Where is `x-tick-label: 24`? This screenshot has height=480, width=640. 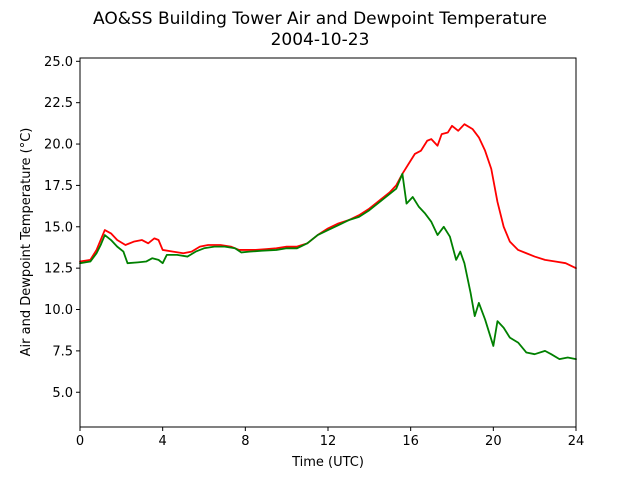
x-tick-label: 24 is located at coordinates (576, 441).